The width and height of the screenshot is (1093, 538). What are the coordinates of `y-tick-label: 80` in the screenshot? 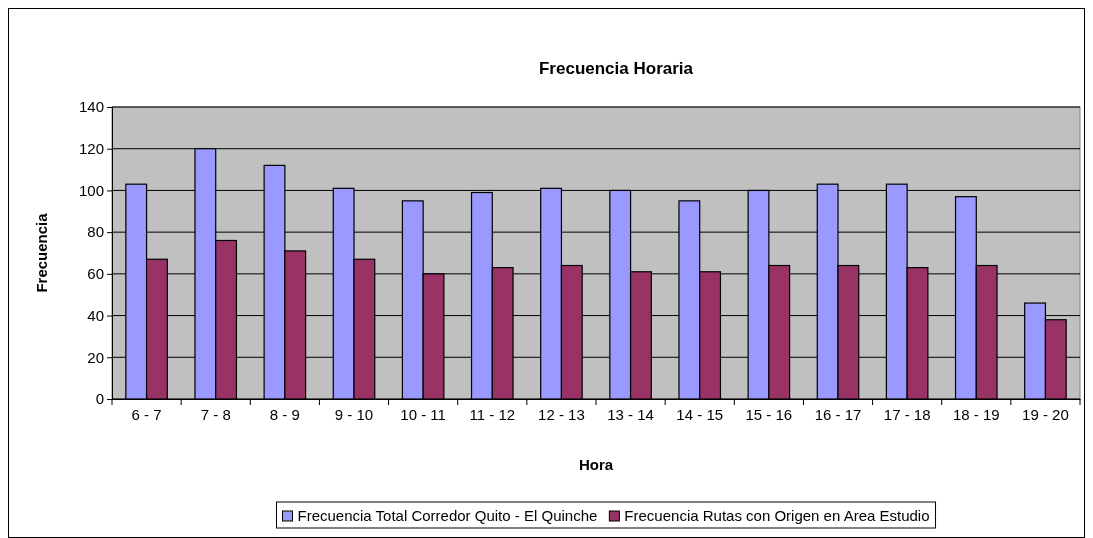 It's located at (95, 232).